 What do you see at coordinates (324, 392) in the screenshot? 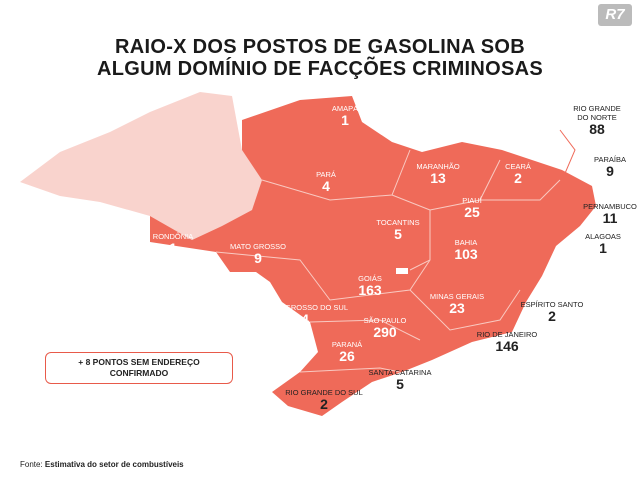
I see `state-name: RIO GRANDE DO SUL` at bounding box center [324, 392].